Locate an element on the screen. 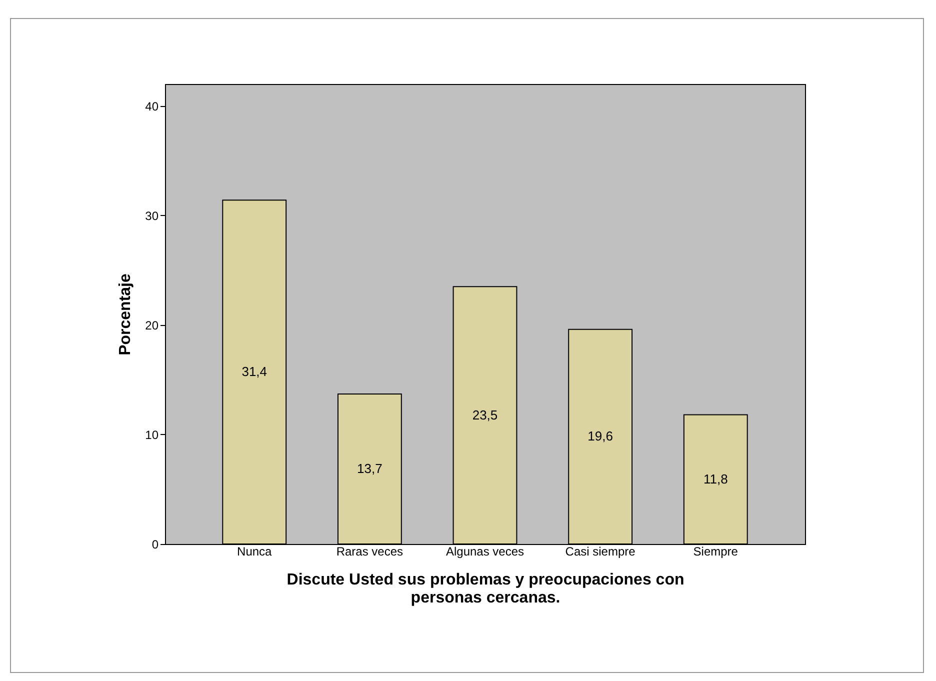 This screenshot has width=936, height=681. data-label: 11,8 is located at coordinates (715, 478).